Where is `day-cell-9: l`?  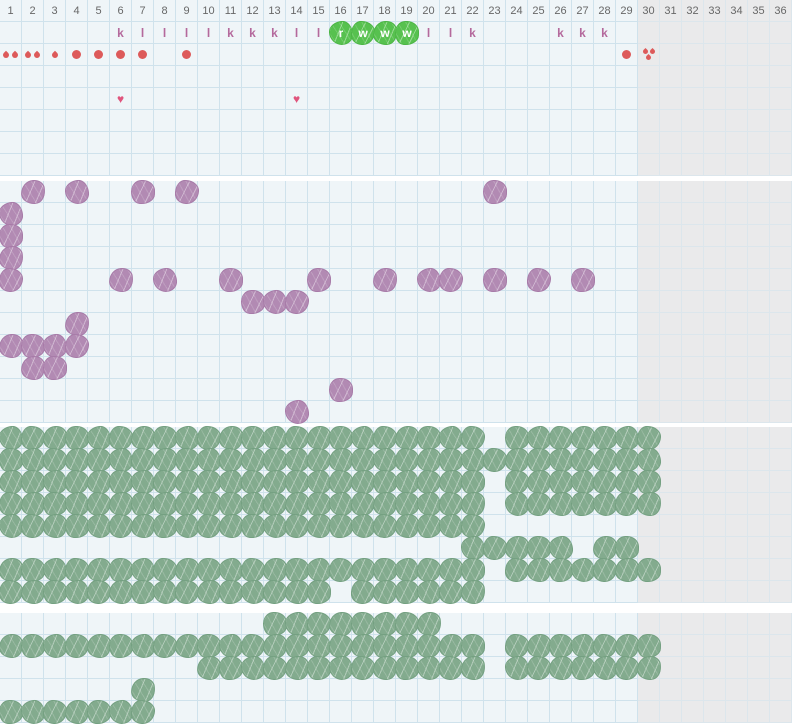
day-cell-9: l is located at coordinates (187, 33).